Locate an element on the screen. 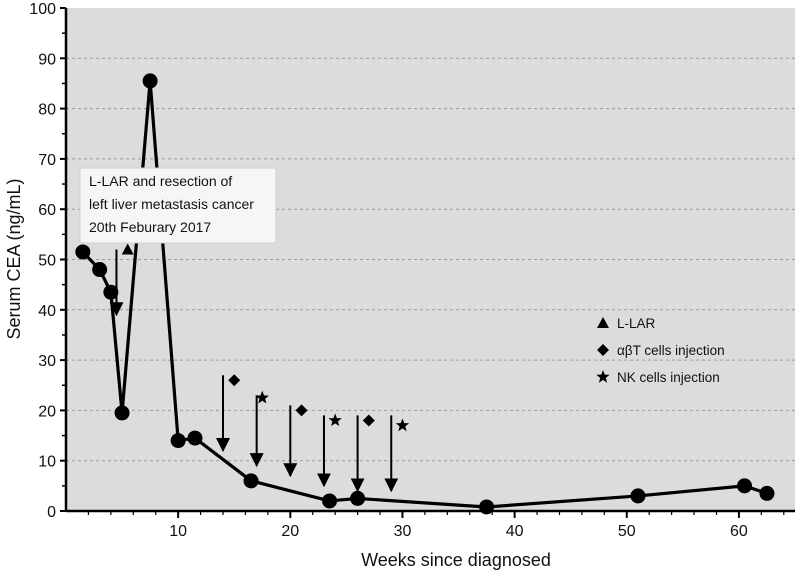  x-tick-label-30: 30 is located at coordinates (403, 531).